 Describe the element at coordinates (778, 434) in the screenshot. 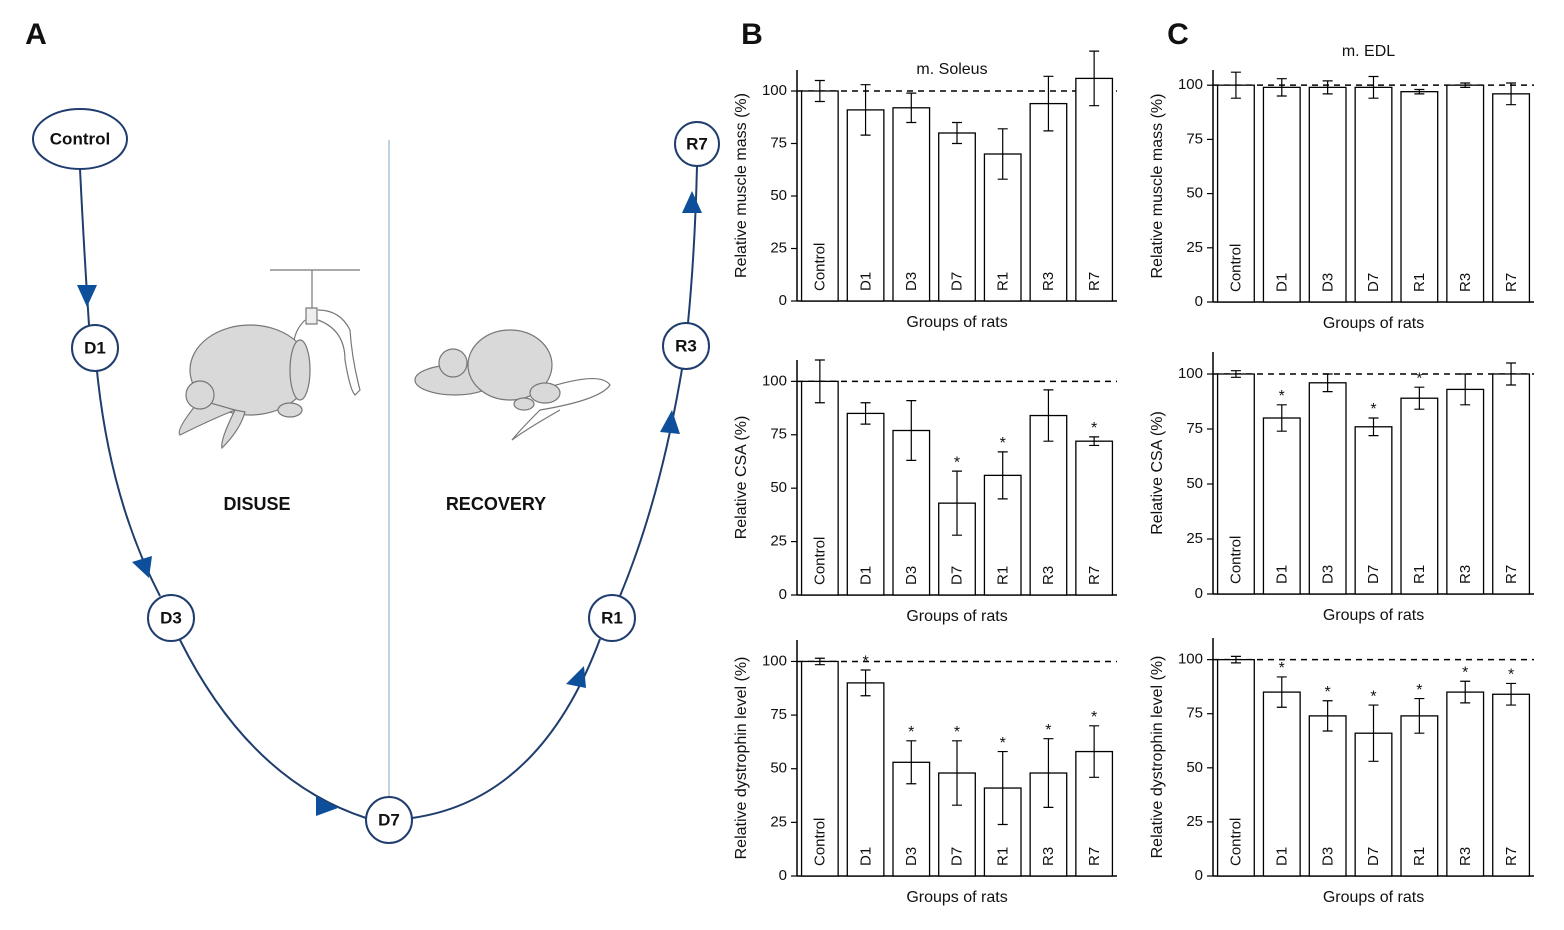

I see `y-tick-label: 75` at that location.